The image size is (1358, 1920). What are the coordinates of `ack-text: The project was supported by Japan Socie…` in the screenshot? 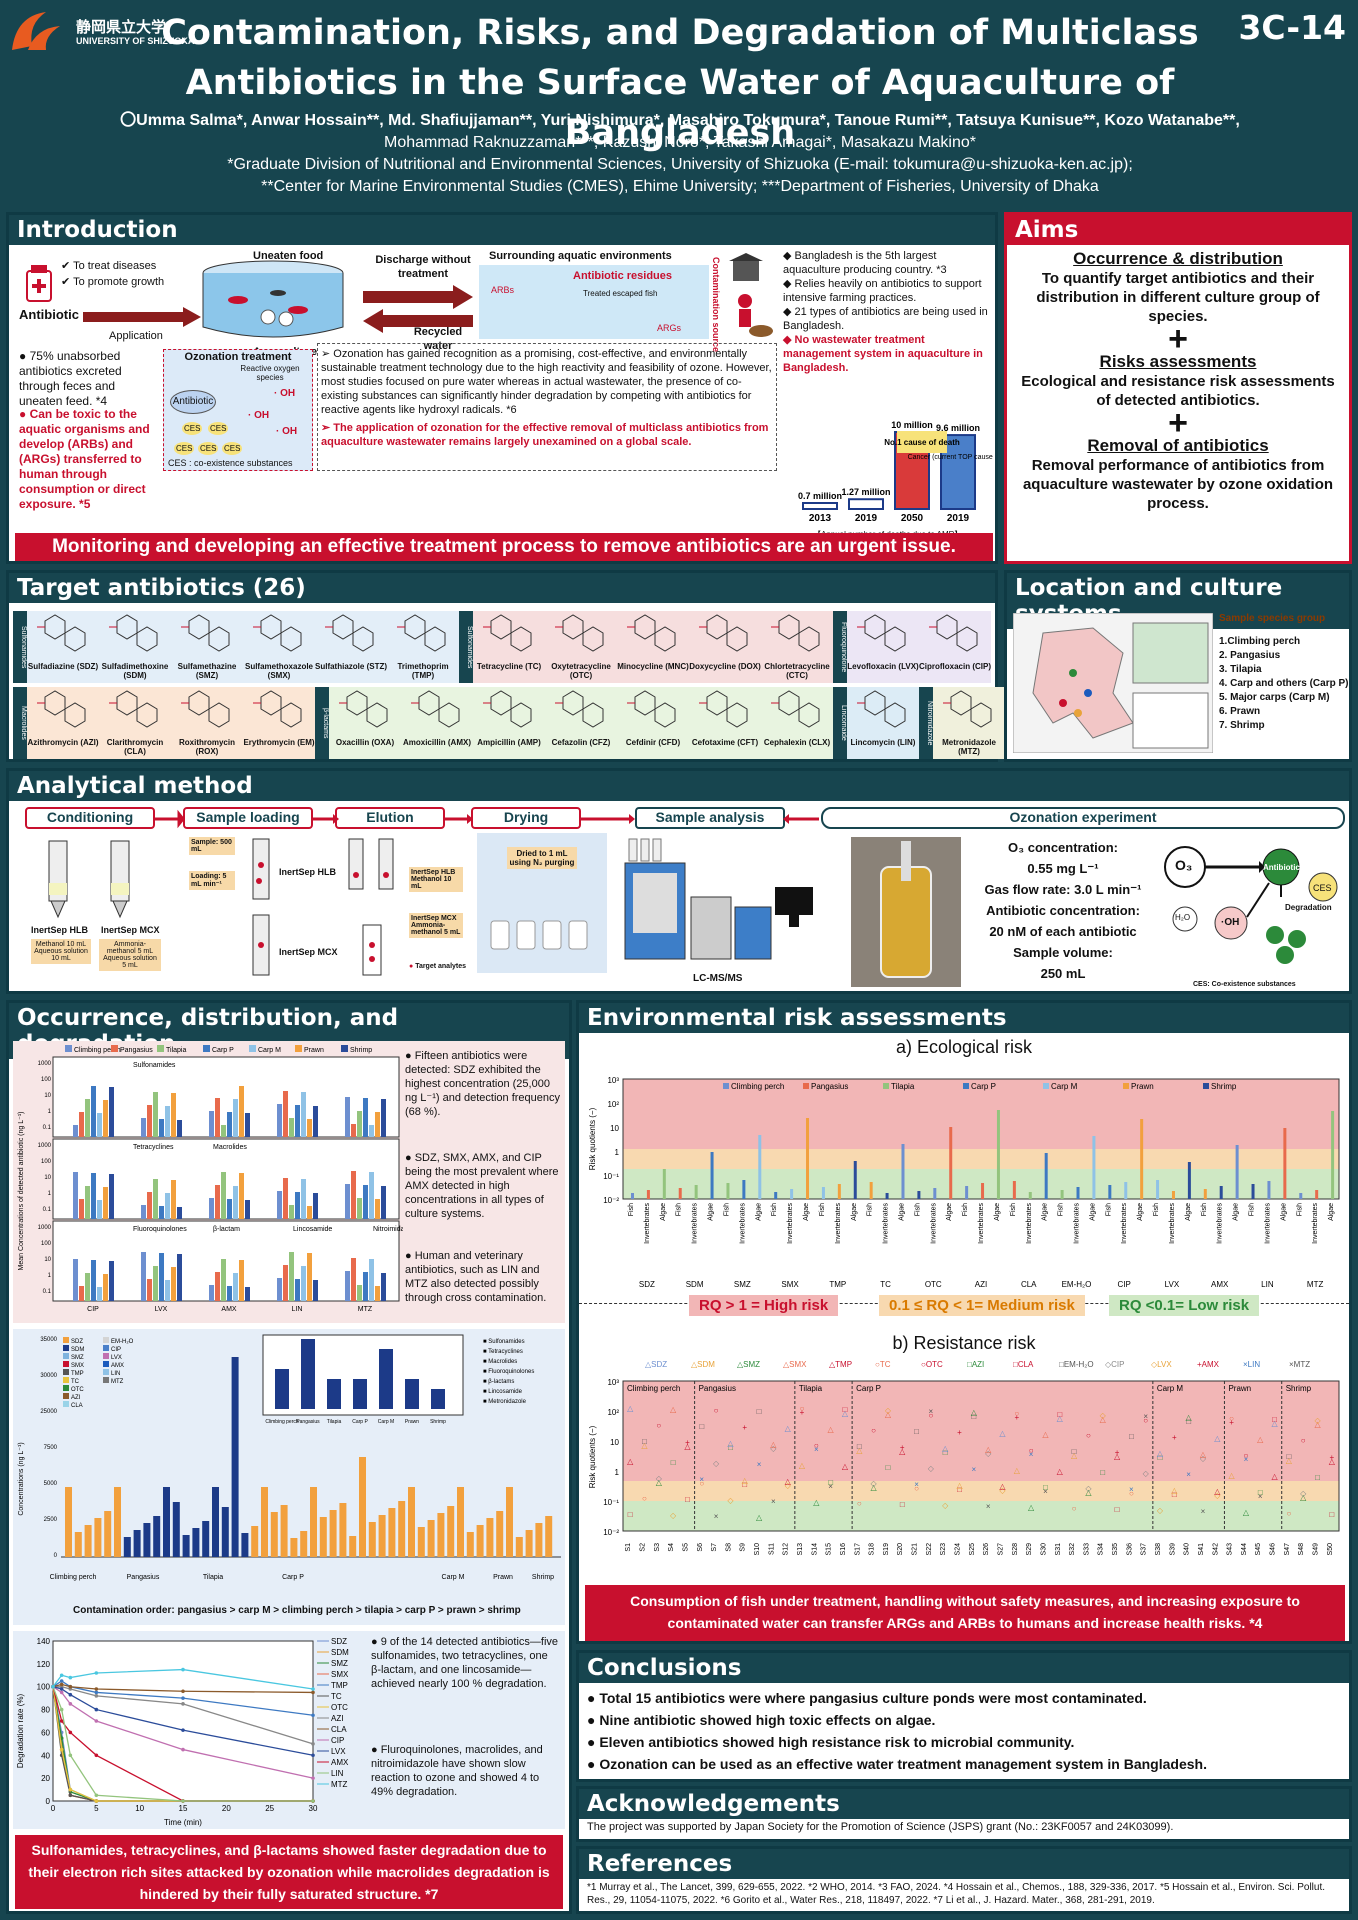 It's located at (880, 1827).